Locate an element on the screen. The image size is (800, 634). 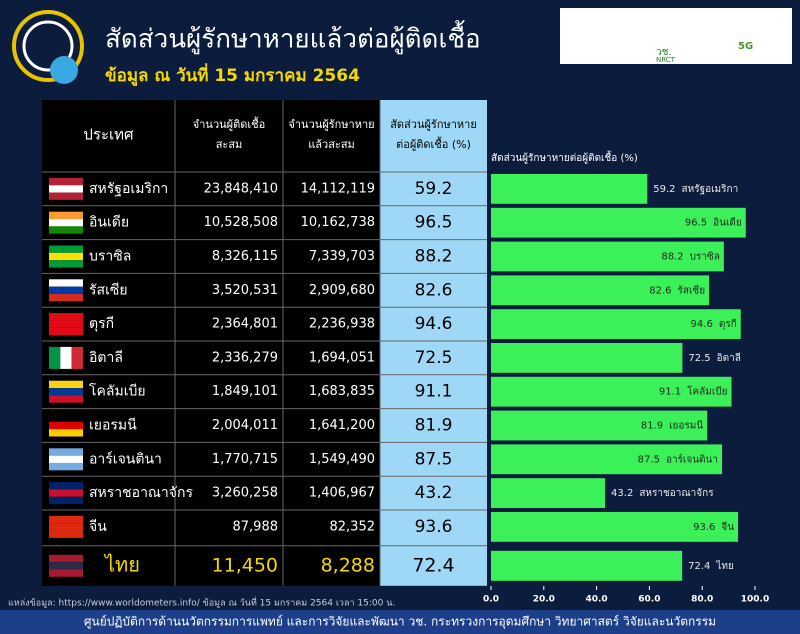
value-label: 72.5 is located at coordinates (699, 358).